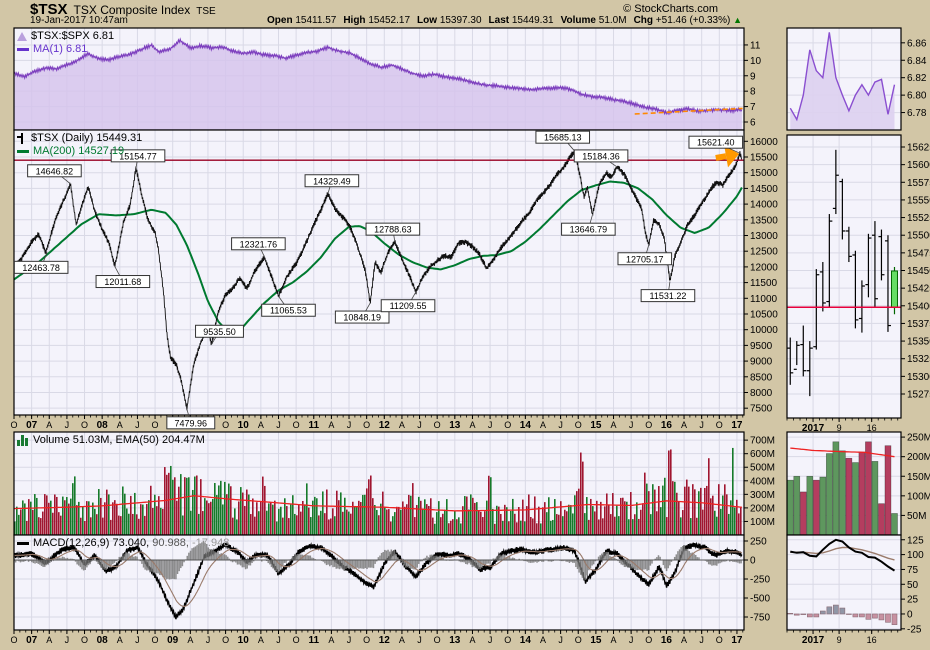 The image size is (930, 650). What do you see at coordinates (23, 543) in the screenshot?
I see `macd-line-icon` at bounding box center [23, 543].